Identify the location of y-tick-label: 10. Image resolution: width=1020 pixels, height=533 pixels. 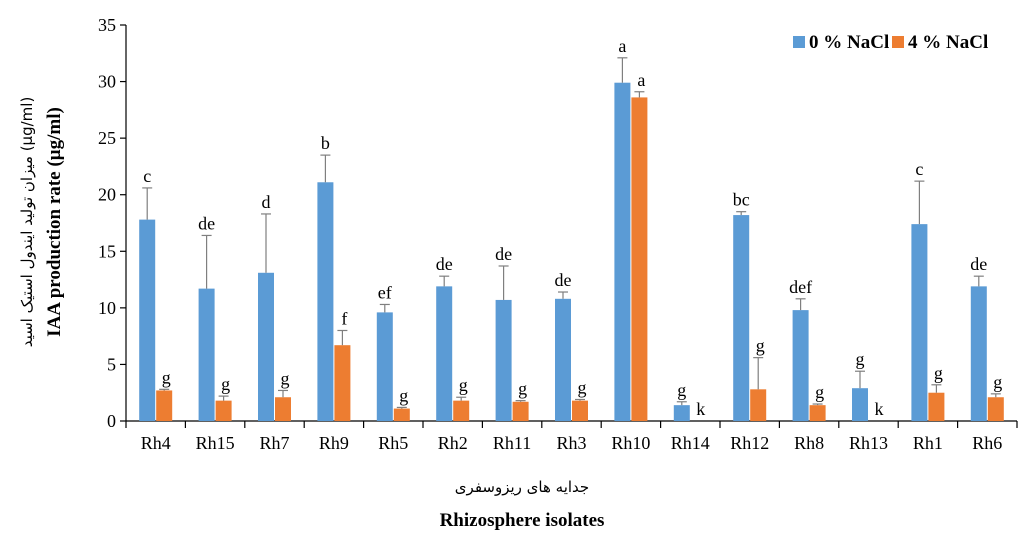
(107, 308).